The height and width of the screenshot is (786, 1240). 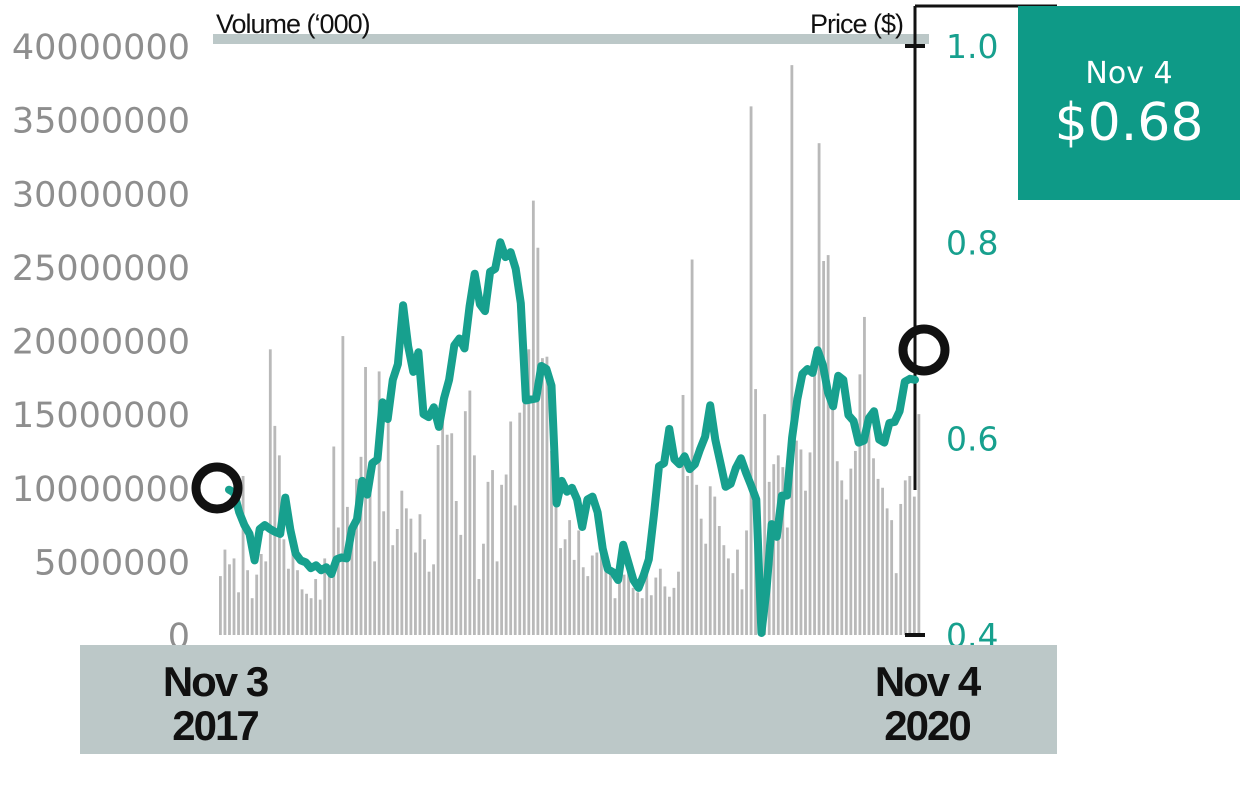 What do you see at coordinates (972, 242) in the screenshot?
I see `price-tick-label: 0.8` at bounding box center [972, 242].